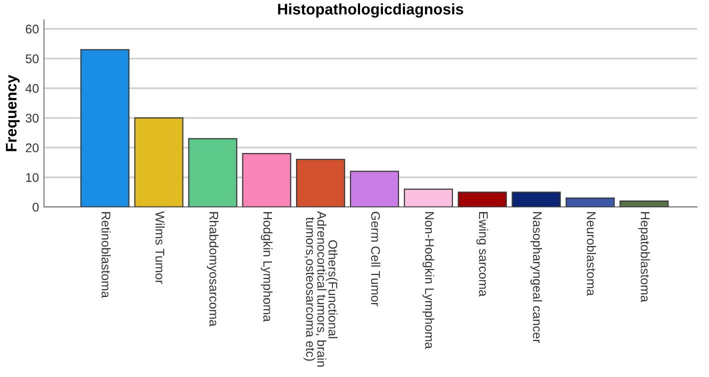  I want to click on x-tick-label: Rhabdomyosarcoma, so click(212, 269).